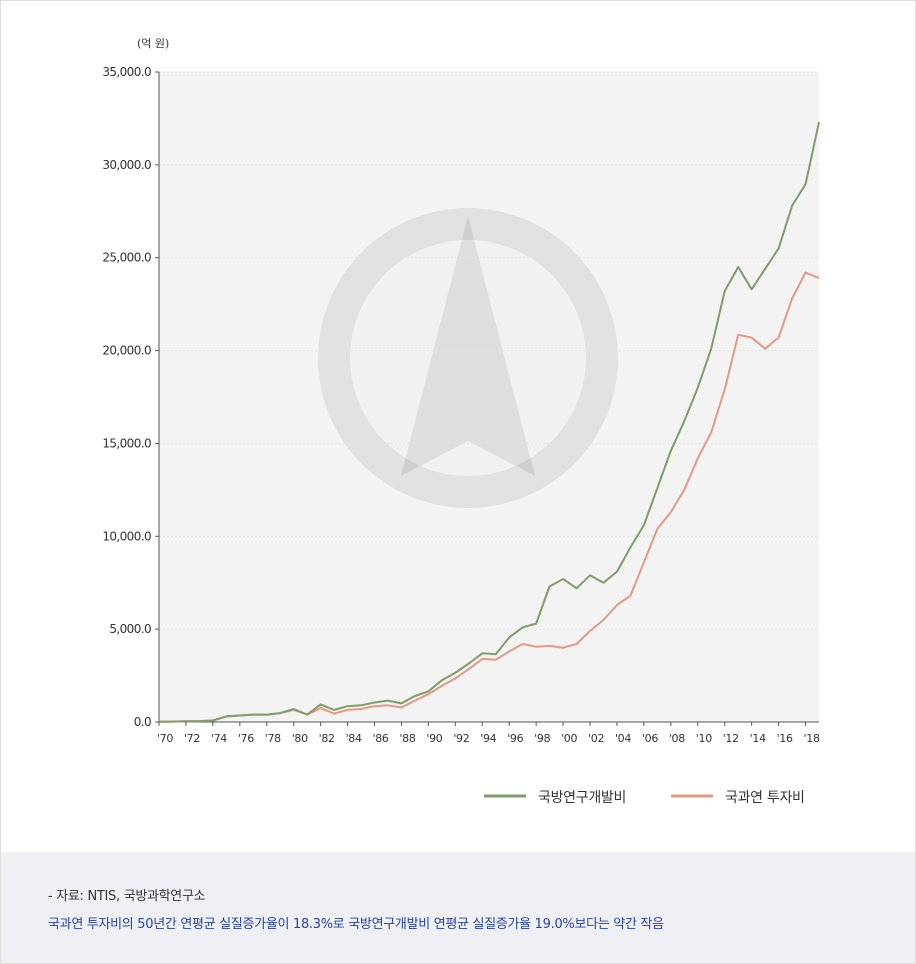  What do you see at coordinates (812, 738) in the screenshot?
I see `x-tick-label: '18` at bounding box center [812, 738].